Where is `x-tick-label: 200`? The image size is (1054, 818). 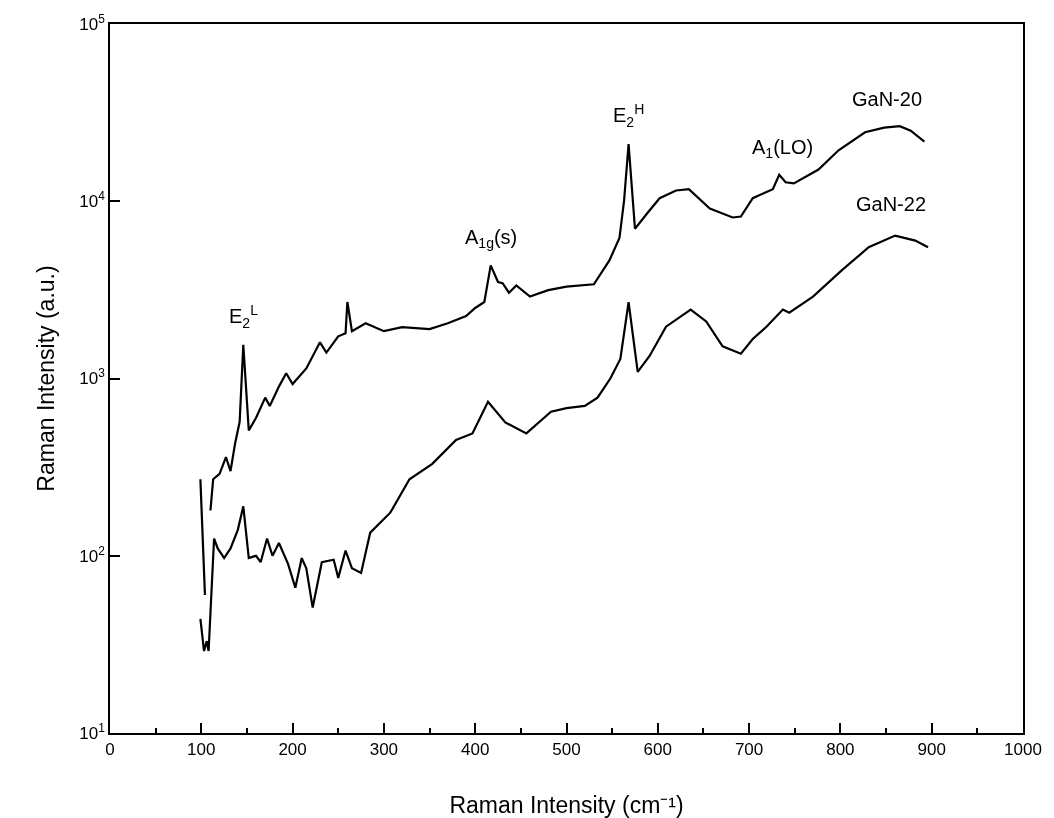
x-tick-label: 200 is located at coordinates (292, 750).